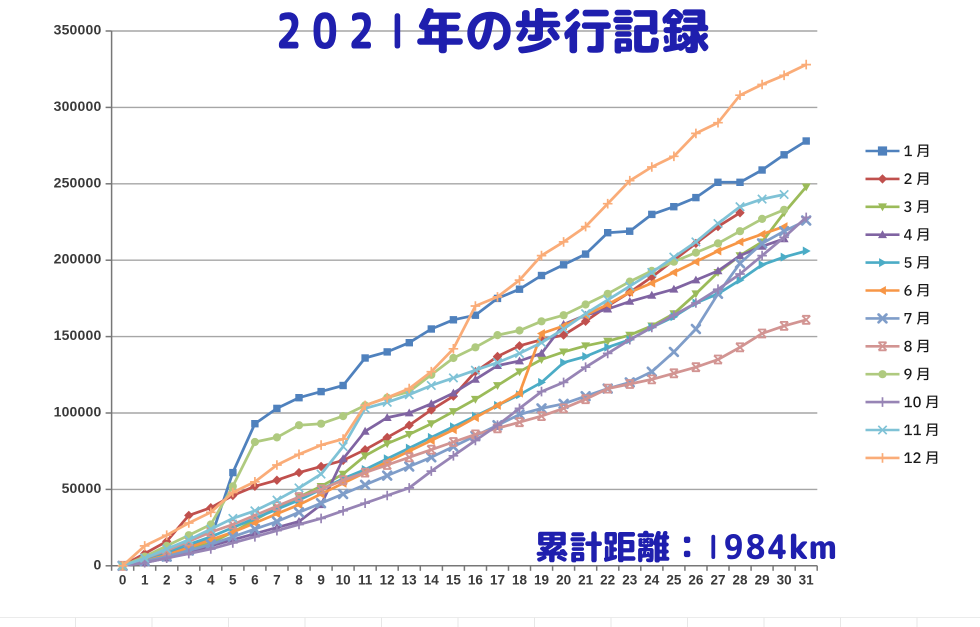  Describe the element at coordinates (563, 580) in the screenshot. I see `svg-text: 20` at that location.